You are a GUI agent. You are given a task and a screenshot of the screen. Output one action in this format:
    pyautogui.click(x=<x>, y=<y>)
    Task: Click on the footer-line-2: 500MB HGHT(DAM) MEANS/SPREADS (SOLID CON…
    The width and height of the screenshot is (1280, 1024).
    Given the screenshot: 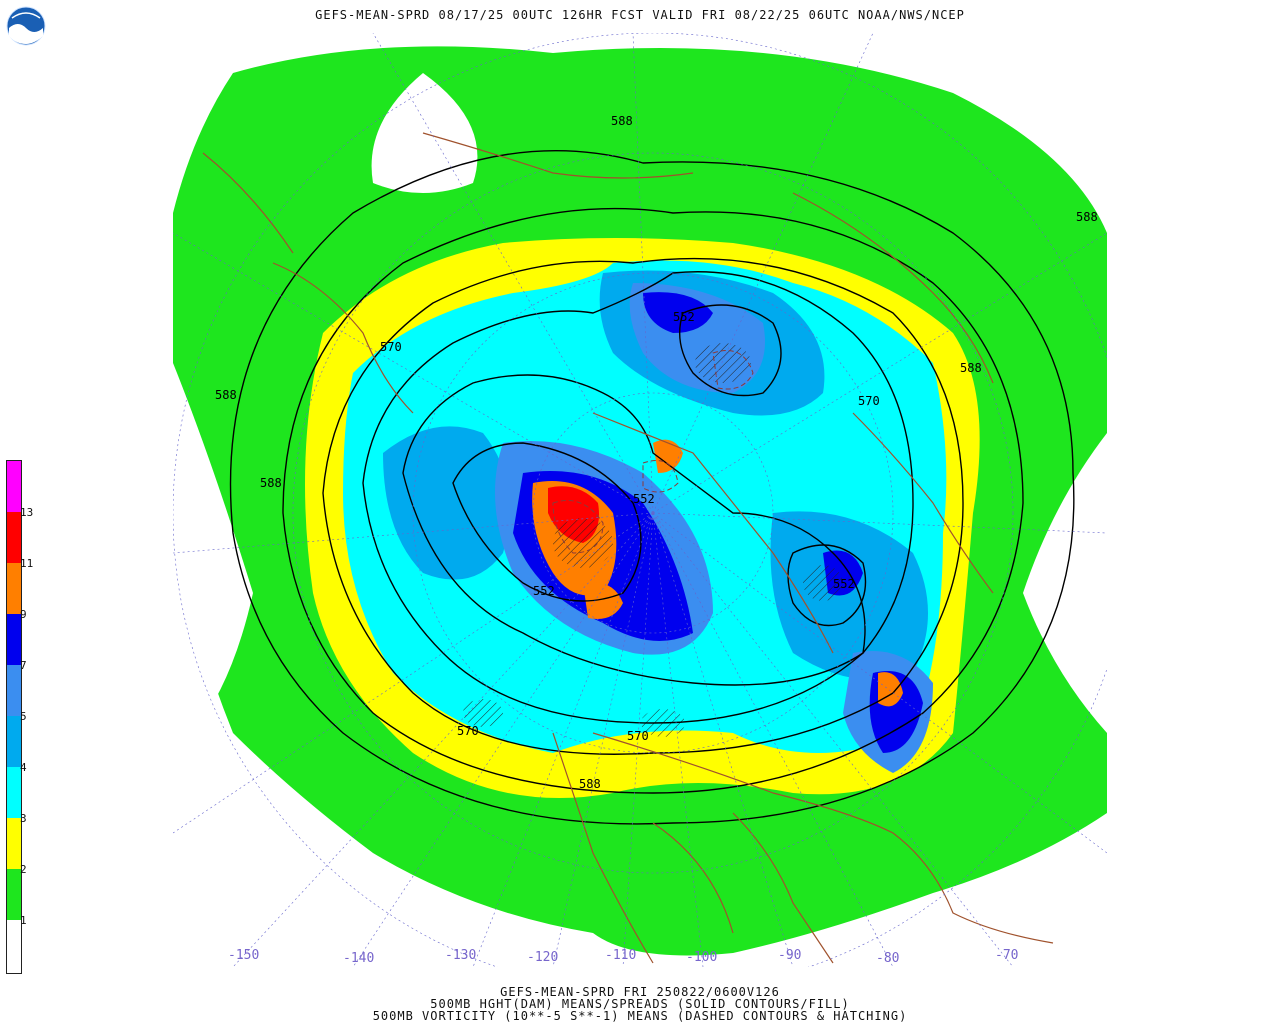 What is the action you would take?
    pyautogui.click(x=640, y=1004)
    